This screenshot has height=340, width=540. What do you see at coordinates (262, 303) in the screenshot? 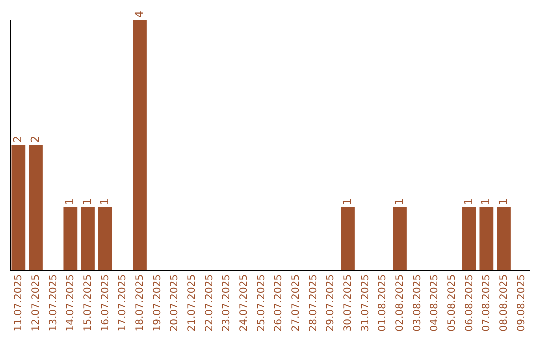
I see `x-tick-label: 25.07.2025` at bounding box center [262, 303].